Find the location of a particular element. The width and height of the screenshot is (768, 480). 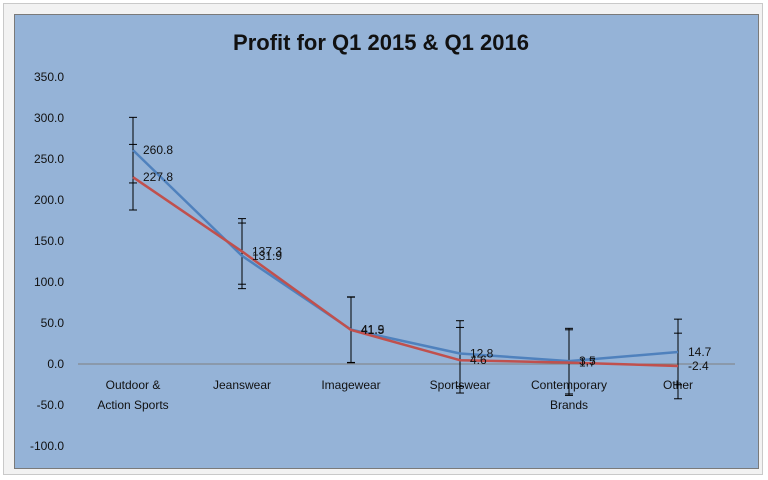

data-label: 137.3 is located at coordinates (267, 251).